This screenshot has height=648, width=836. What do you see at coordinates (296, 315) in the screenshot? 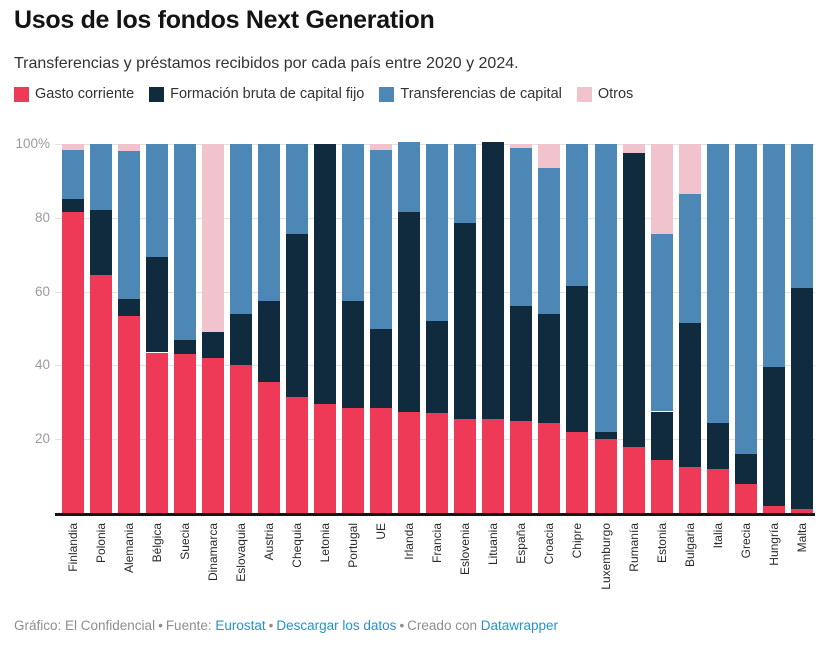
I see `bar-segment-chequia-formacion-bruta-de-capital-fijo` at bounding box center [296, 315].